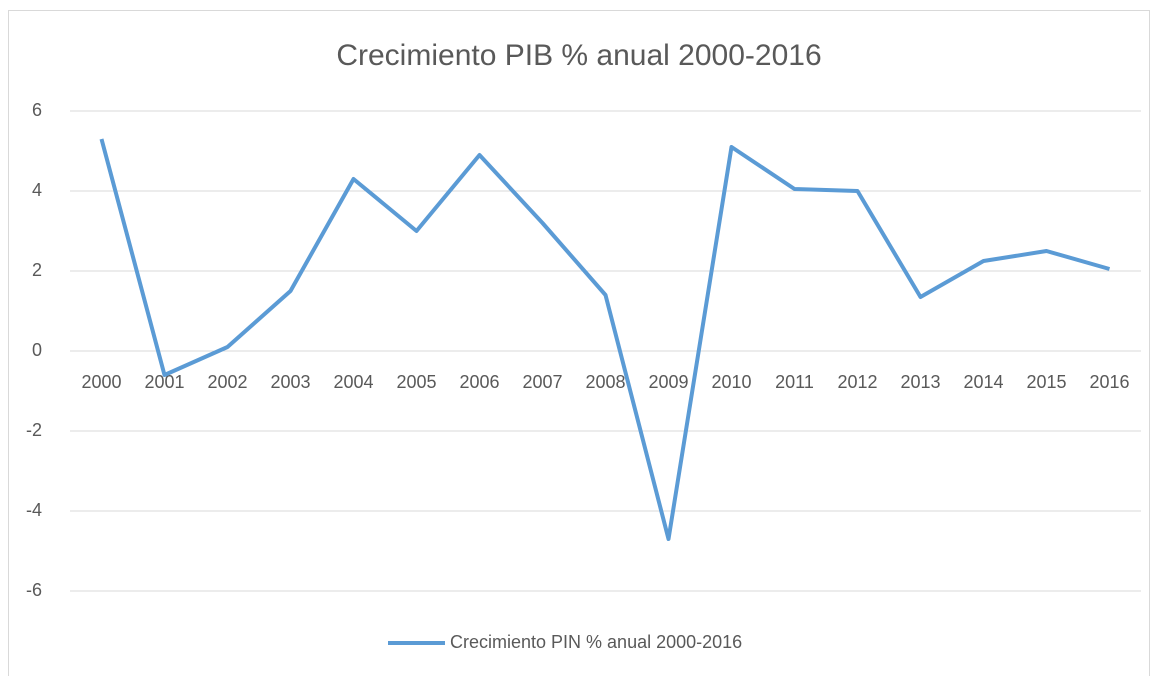 This screenshot has height=676, width=1158. I want to click on y-tick-label: 6, so click(37, 110).